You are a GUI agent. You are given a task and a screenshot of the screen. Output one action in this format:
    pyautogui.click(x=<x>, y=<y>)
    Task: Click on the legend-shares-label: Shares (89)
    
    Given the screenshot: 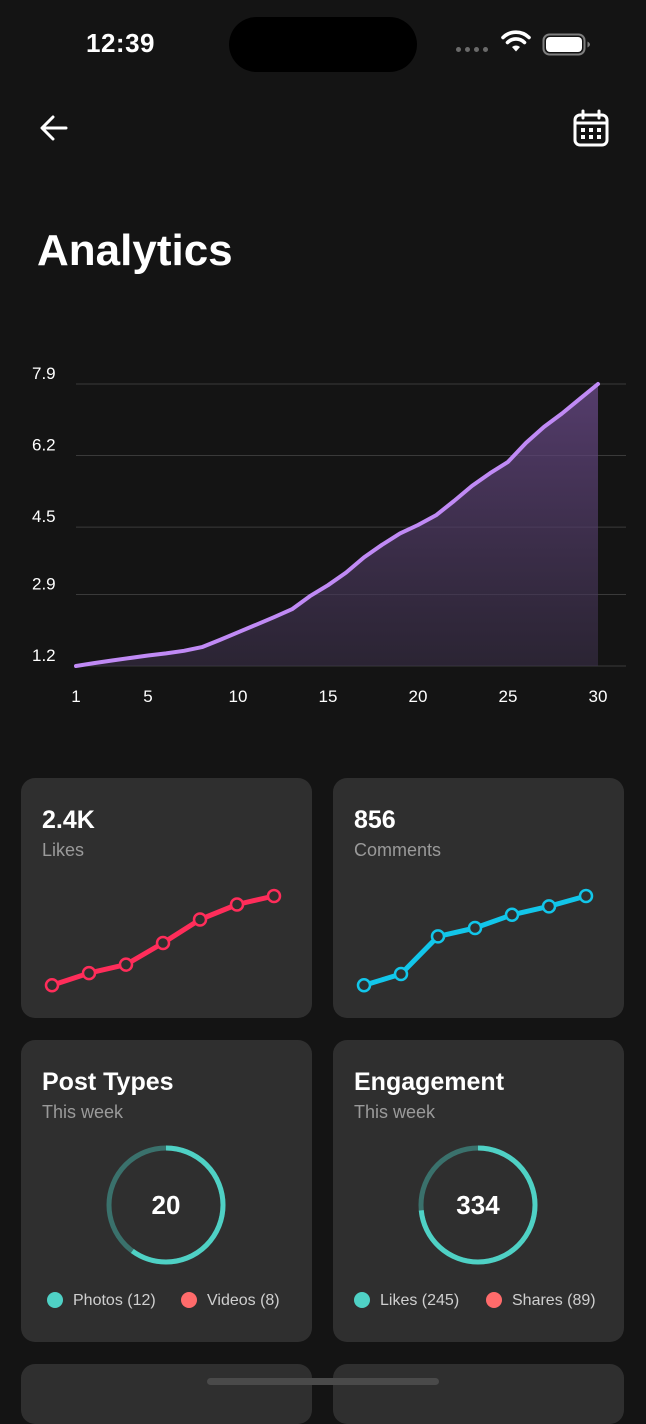 What is the action you would take?
    pyautogui.click(x=554, y=1300)
    